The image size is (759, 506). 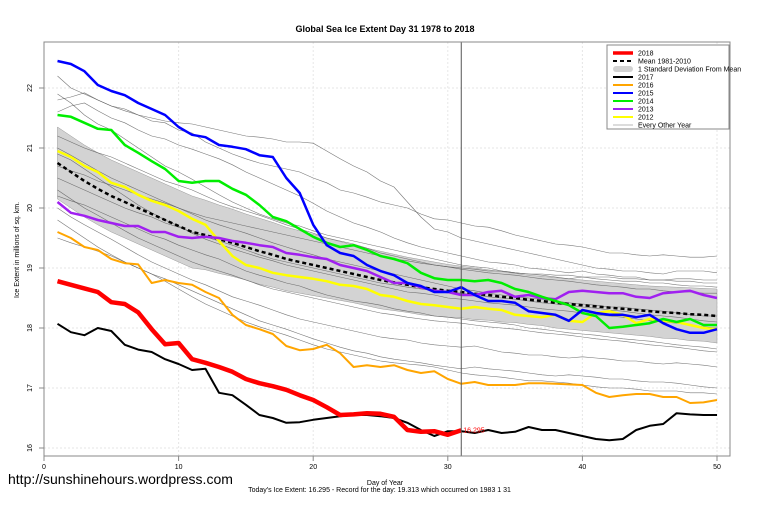 I want to click on y-axis-label: Ice Extent in millions of sq. km., so click(x=17, y=250).